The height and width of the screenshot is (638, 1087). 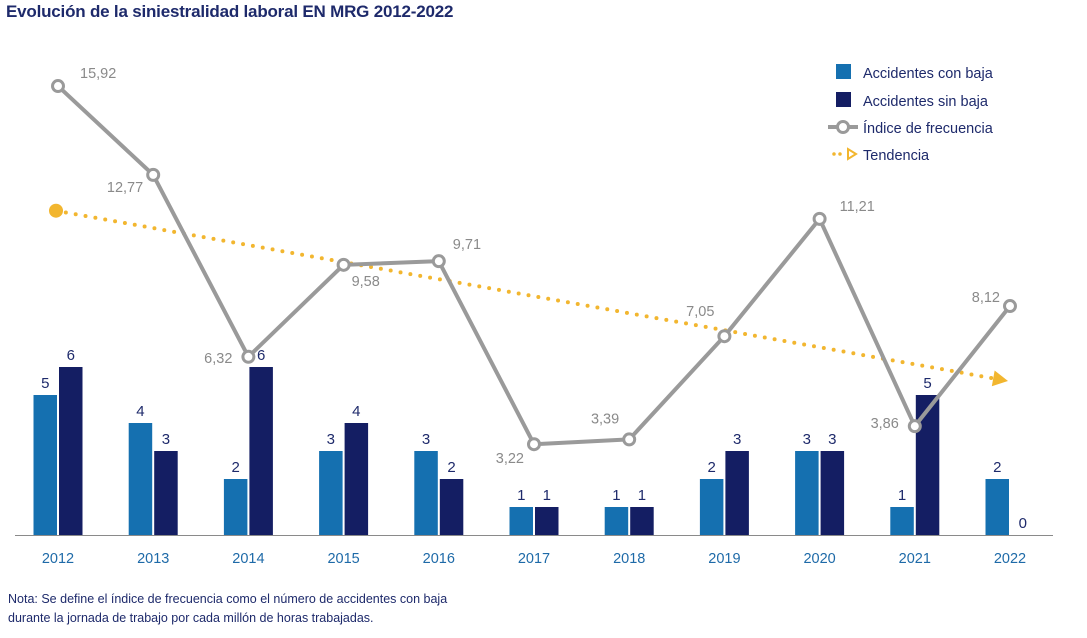 What do you see at coordinates (439, 559) in the screenshot?
I see `x-tick-label: 2016` at bounding box center [439, 559].